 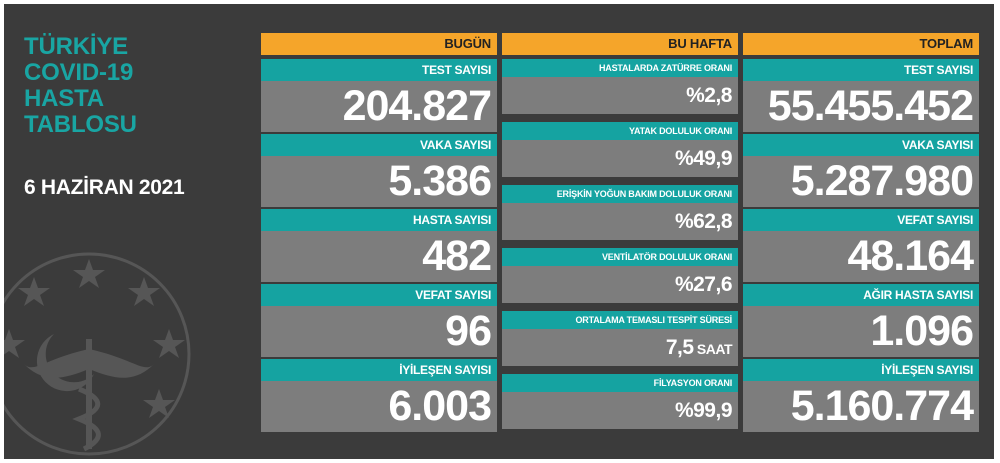 I want to click on card-label: HASTALARDA ZATÜRRE ORANI, so click(x=620, y=68).